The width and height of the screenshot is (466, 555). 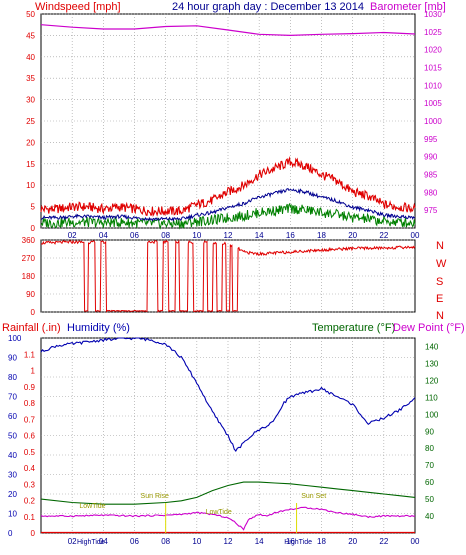 What do you see at coordinates (352, 541) in the screenshot?
I see `humidity-x-tick-label: 20` at bounding box center [352, 541].